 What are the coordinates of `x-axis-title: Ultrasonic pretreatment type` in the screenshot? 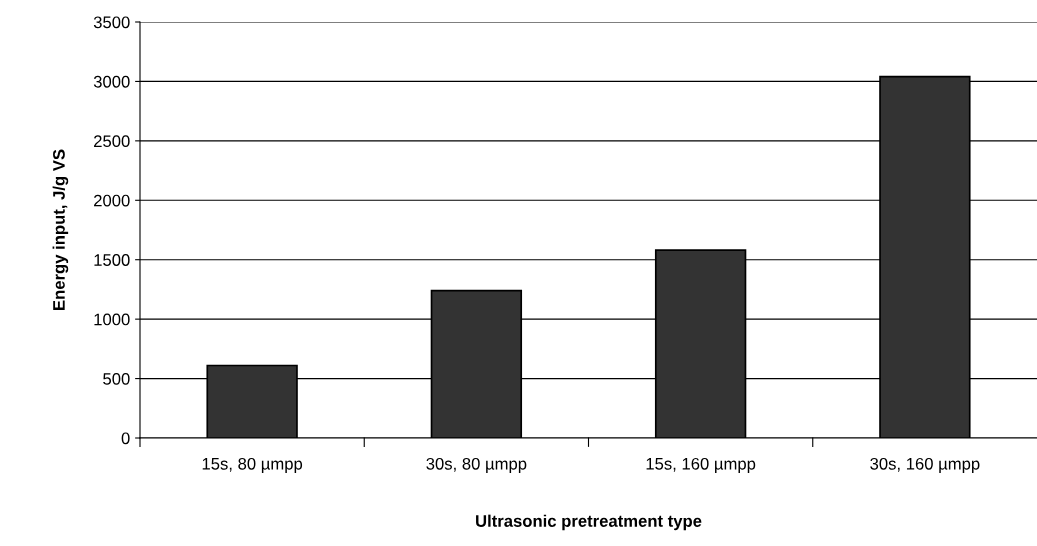 It's located at (589, 522).